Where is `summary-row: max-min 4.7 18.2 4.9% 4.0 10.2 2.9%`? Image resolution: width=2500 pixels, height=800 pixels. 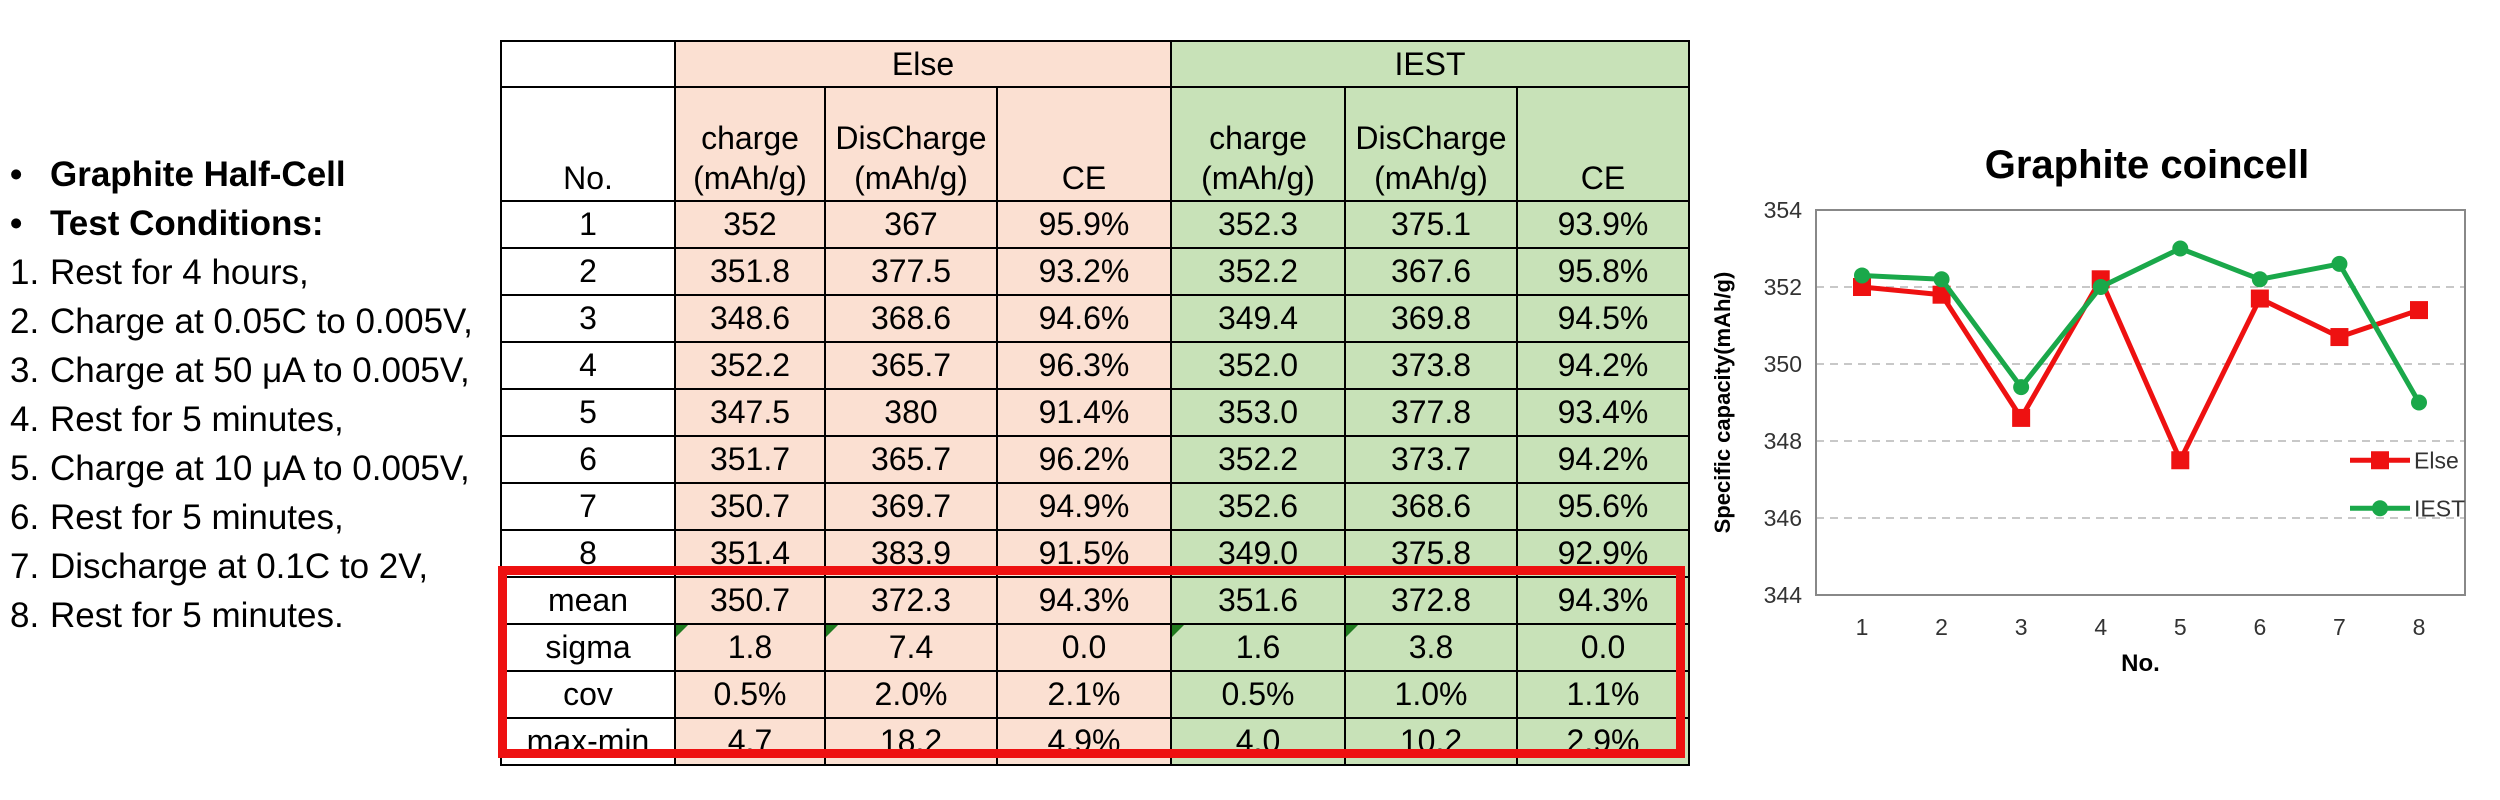 summary-row: max-min 4.7 18.2 4.9% 4.0 10.2 2.9% is located at coordinates (1095, 741).